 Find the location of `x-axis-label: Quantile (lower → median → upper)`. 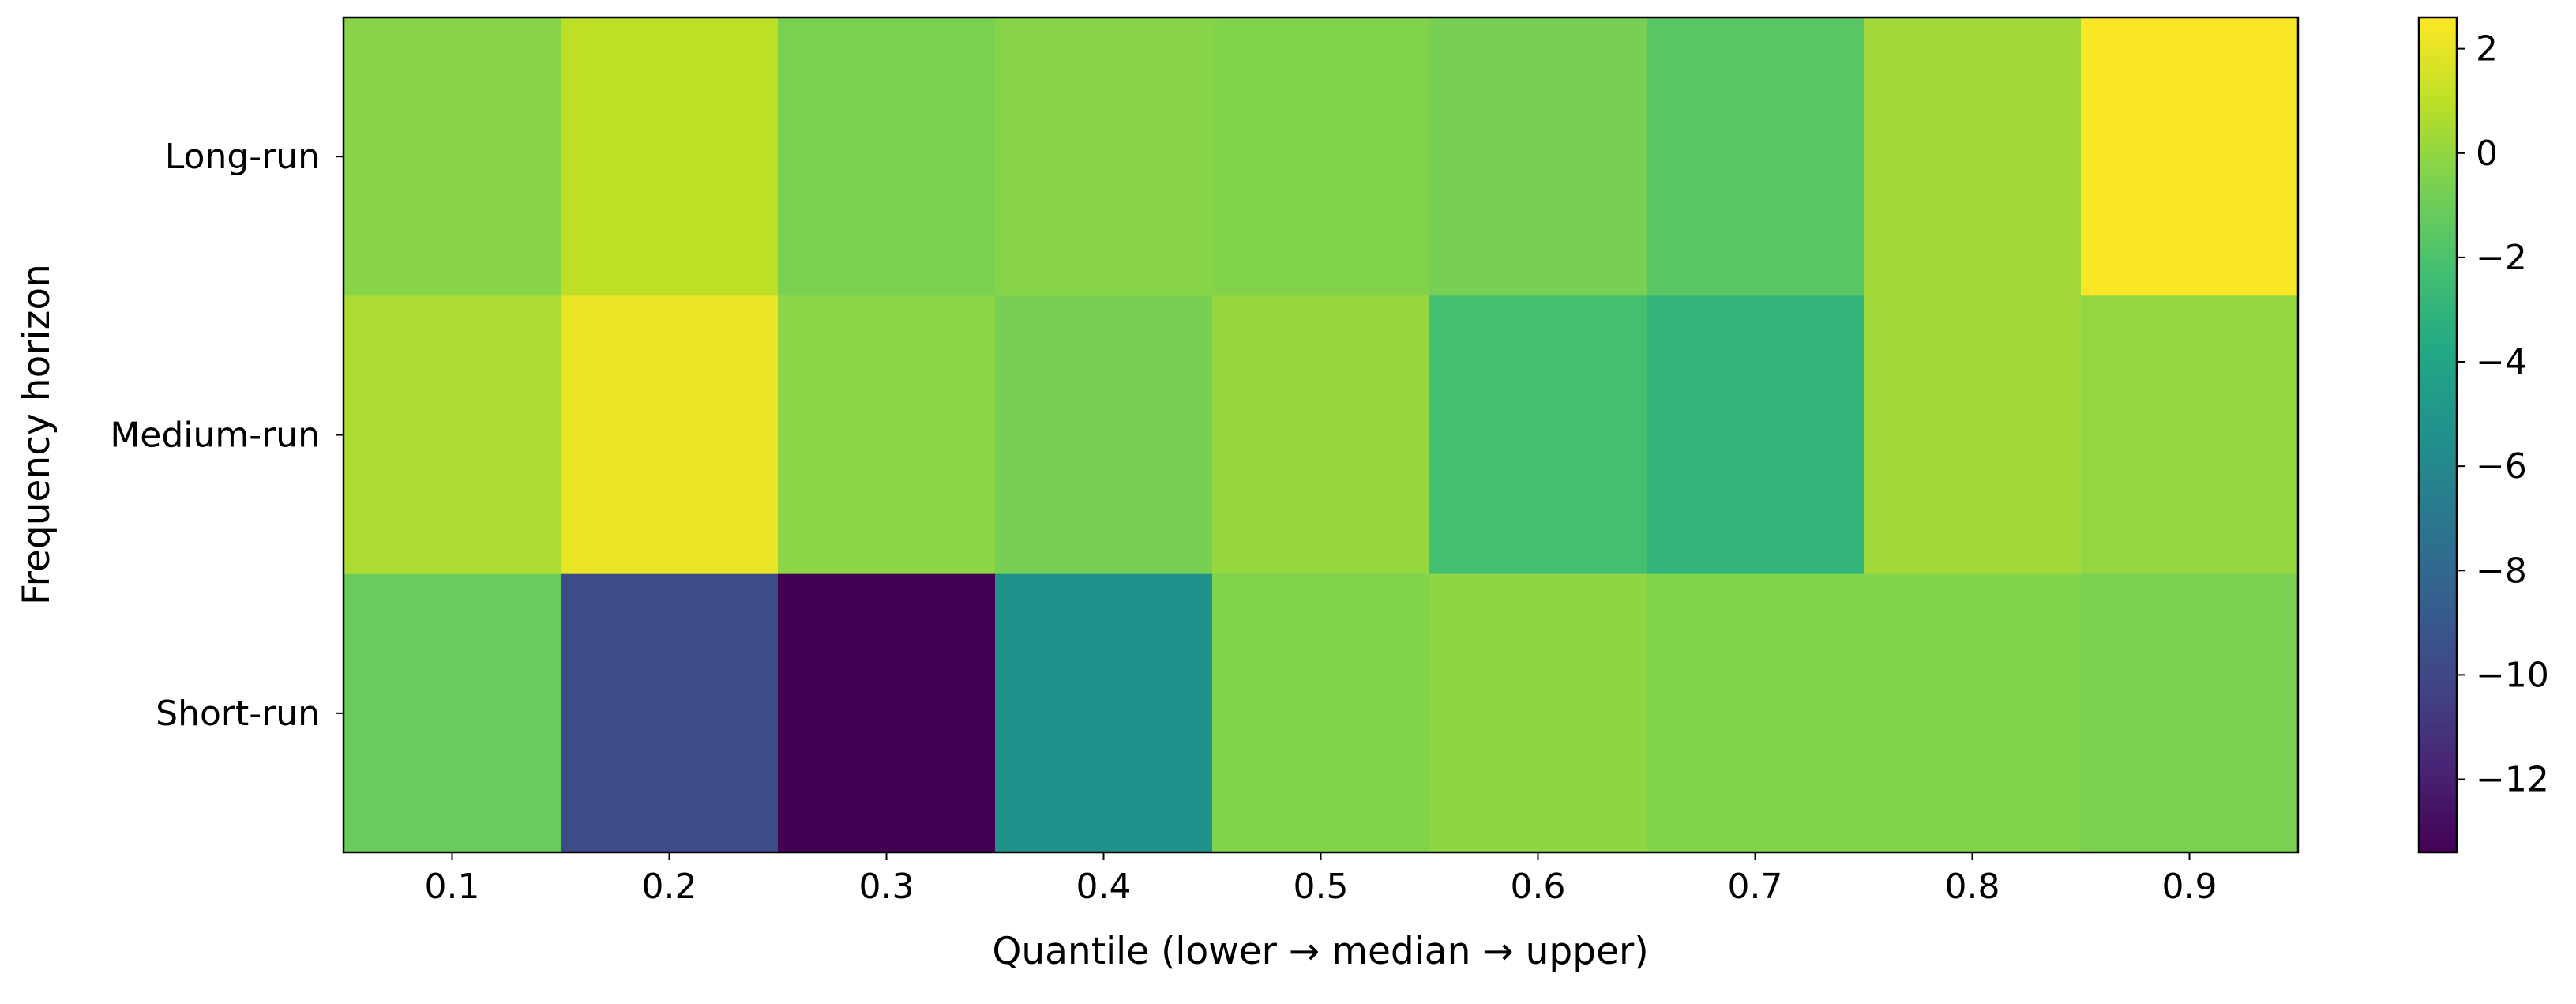

x-axis-label: Quantile (lower → median → upper) is located at coordinates (1320, 951).